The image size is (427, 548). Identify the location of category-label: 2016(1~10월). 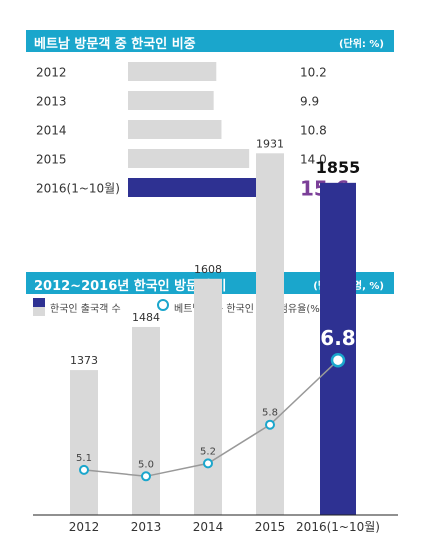
(78, 189).